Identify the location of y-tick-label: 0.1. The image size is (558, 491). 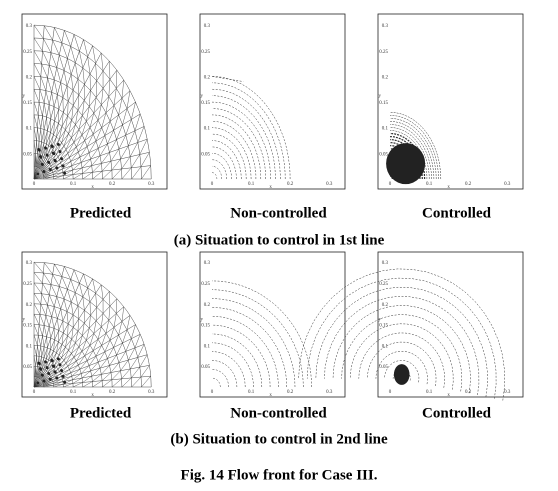
(29, 346).